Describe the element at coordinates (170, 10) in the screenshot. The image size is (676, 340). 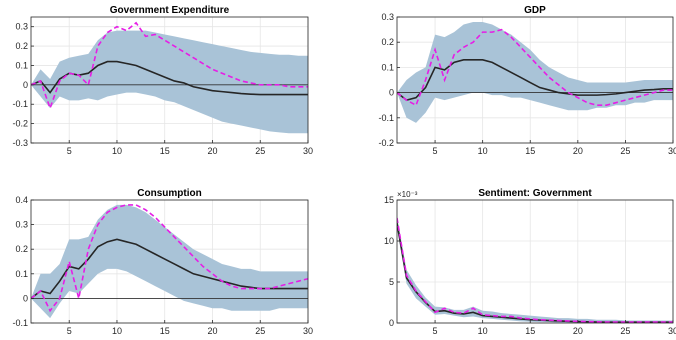
I see `chart-title: Government Expenditure` at that location.